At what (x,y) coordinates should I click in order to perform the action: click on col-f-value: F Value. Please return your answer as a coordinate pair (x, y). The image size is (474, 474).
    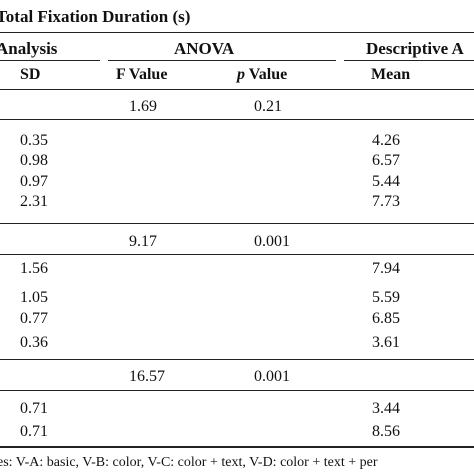
    Looking at the image, I should click on (142, 74).